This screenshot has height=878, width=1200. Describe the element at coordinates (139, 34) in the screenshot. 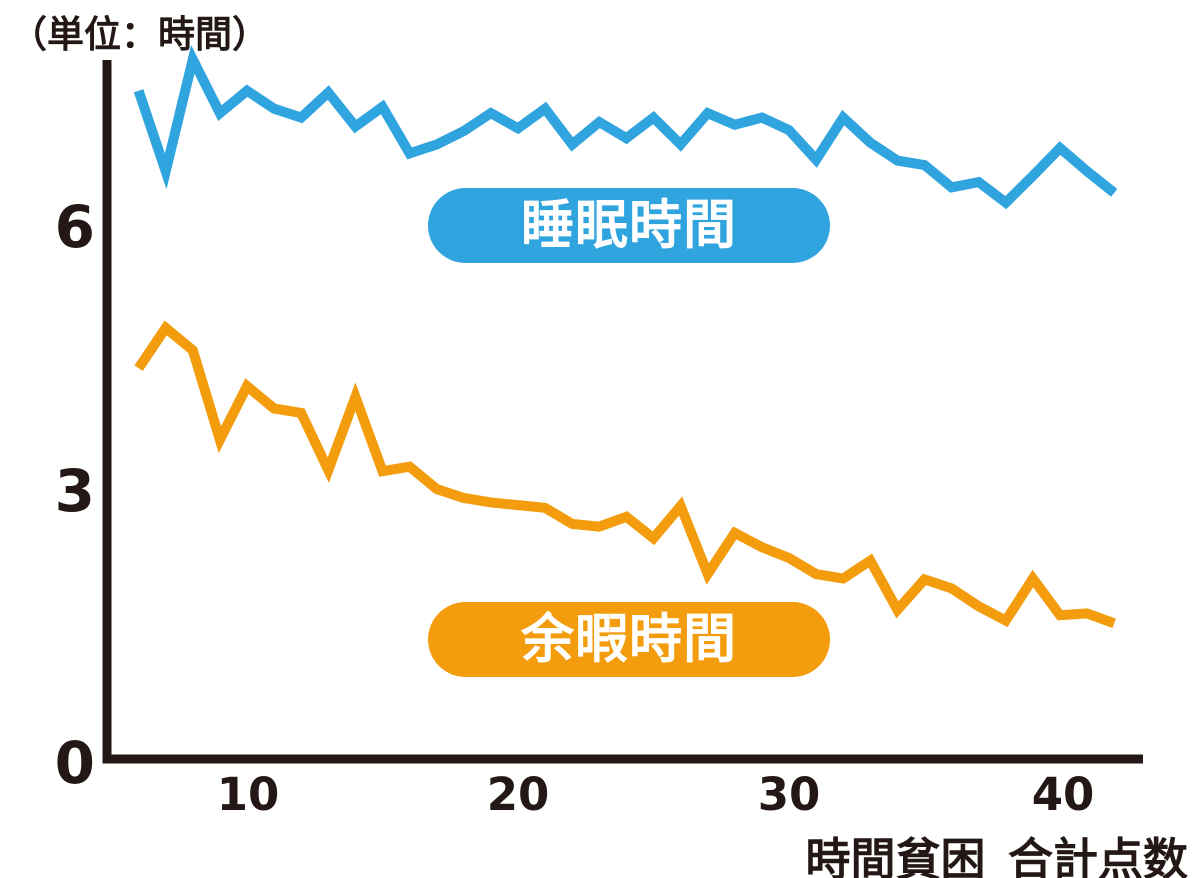

I see `unit-label: （単位：時間）` at that location.